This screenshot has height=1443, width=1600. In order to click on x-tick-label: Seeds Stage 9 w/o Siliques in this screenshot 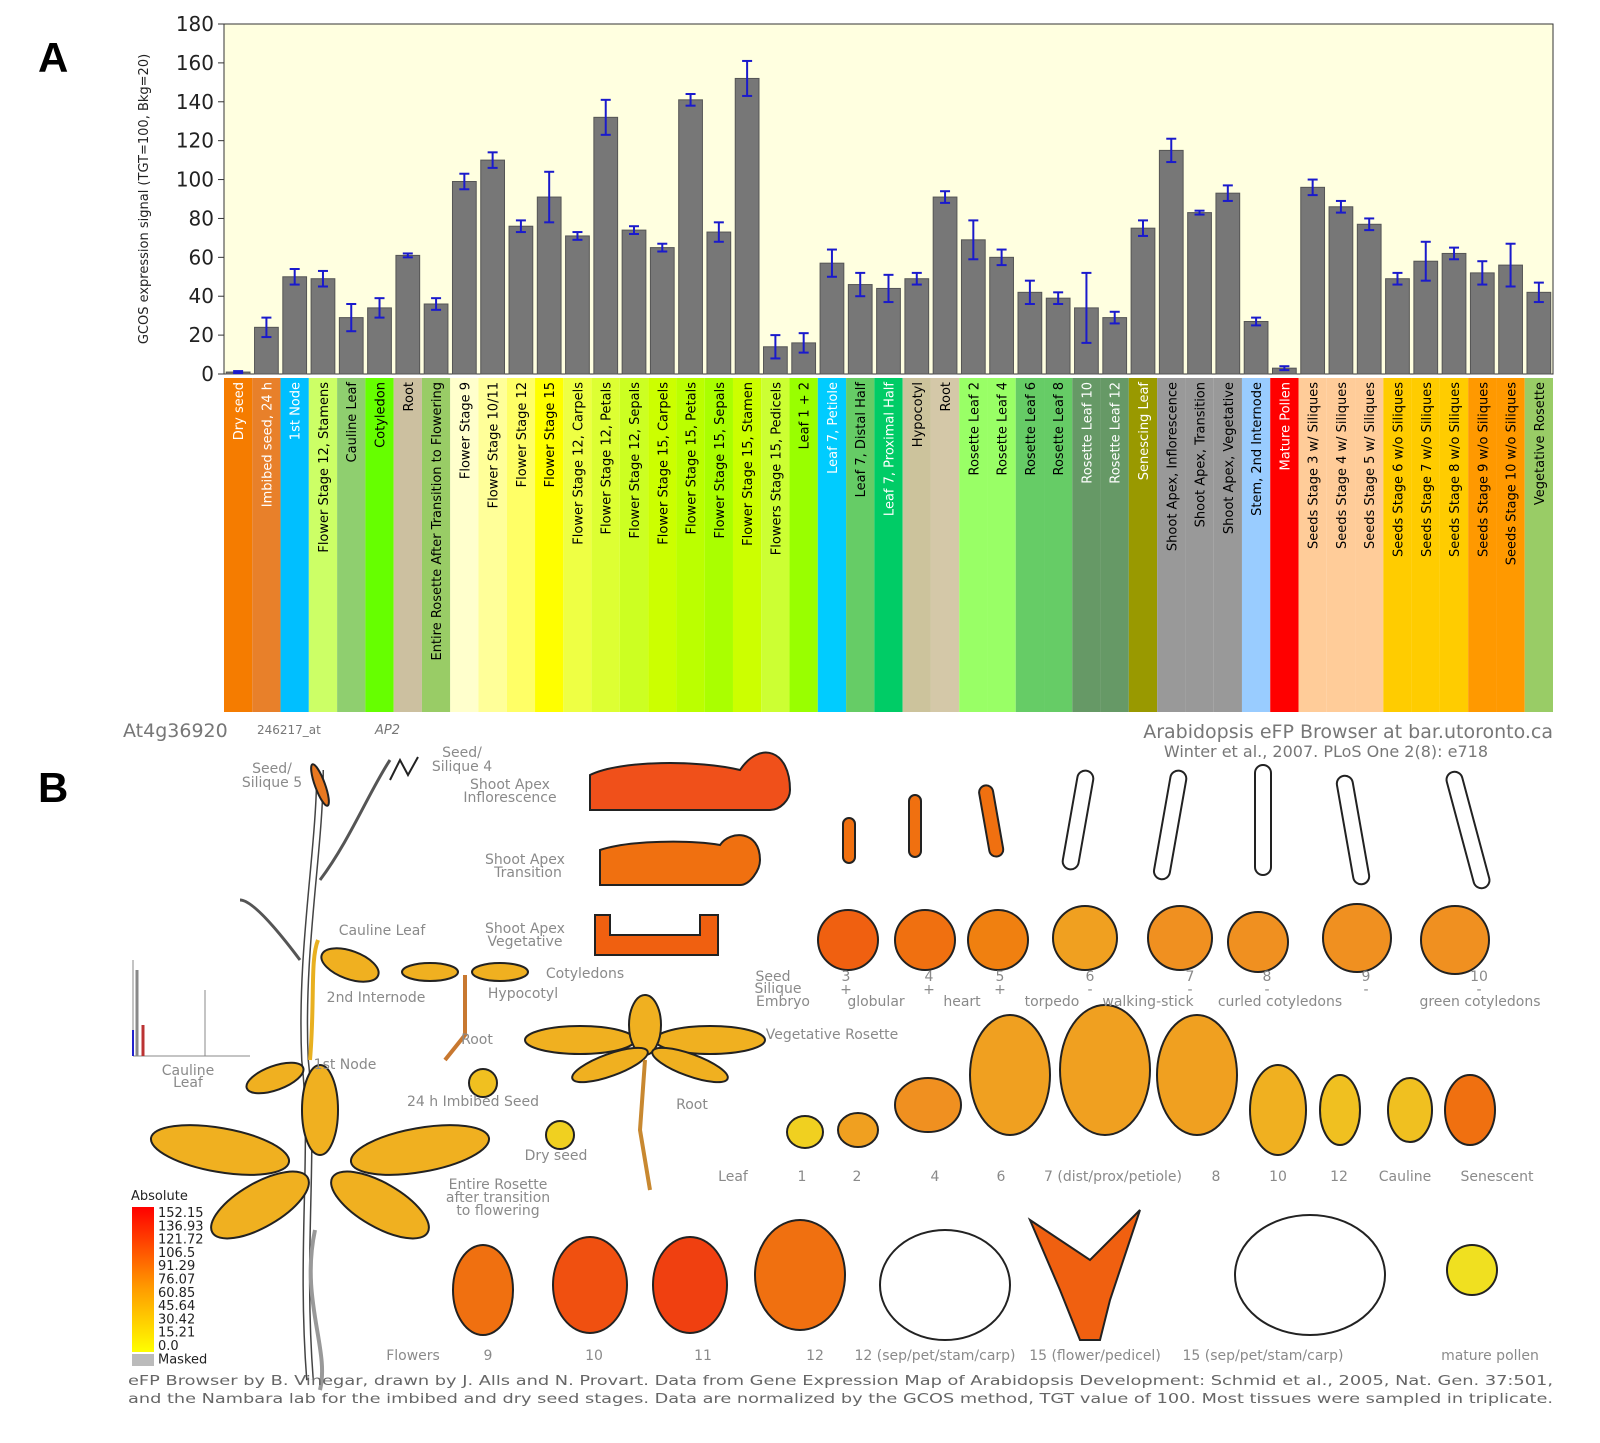, I will do `click(1483, 469)`.